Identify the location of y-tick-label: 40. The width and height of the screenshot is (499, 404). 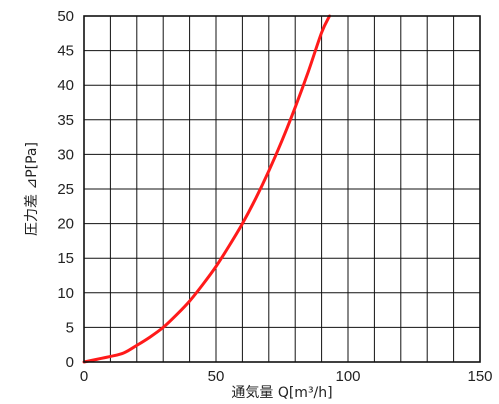
(65, 85).